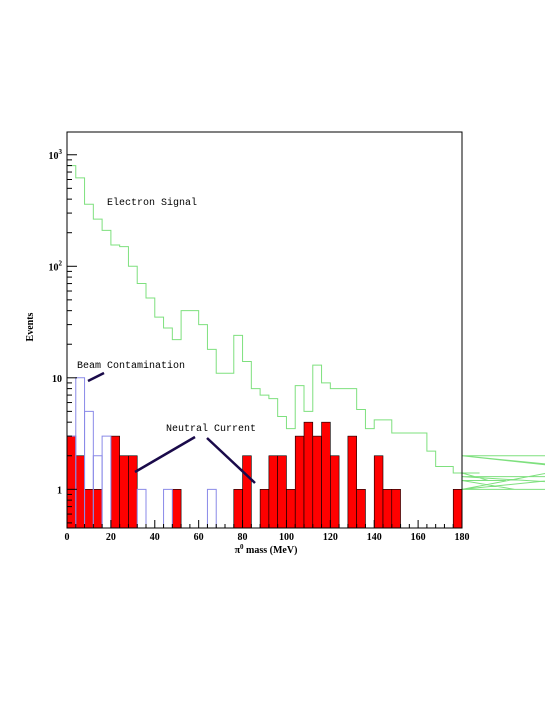 Image resolution: width=545 pixels, height=705 pixels. Describe the element at coordinates (59, 490) in the screenshot. I see `y-tick-label-1: 1` at that location.